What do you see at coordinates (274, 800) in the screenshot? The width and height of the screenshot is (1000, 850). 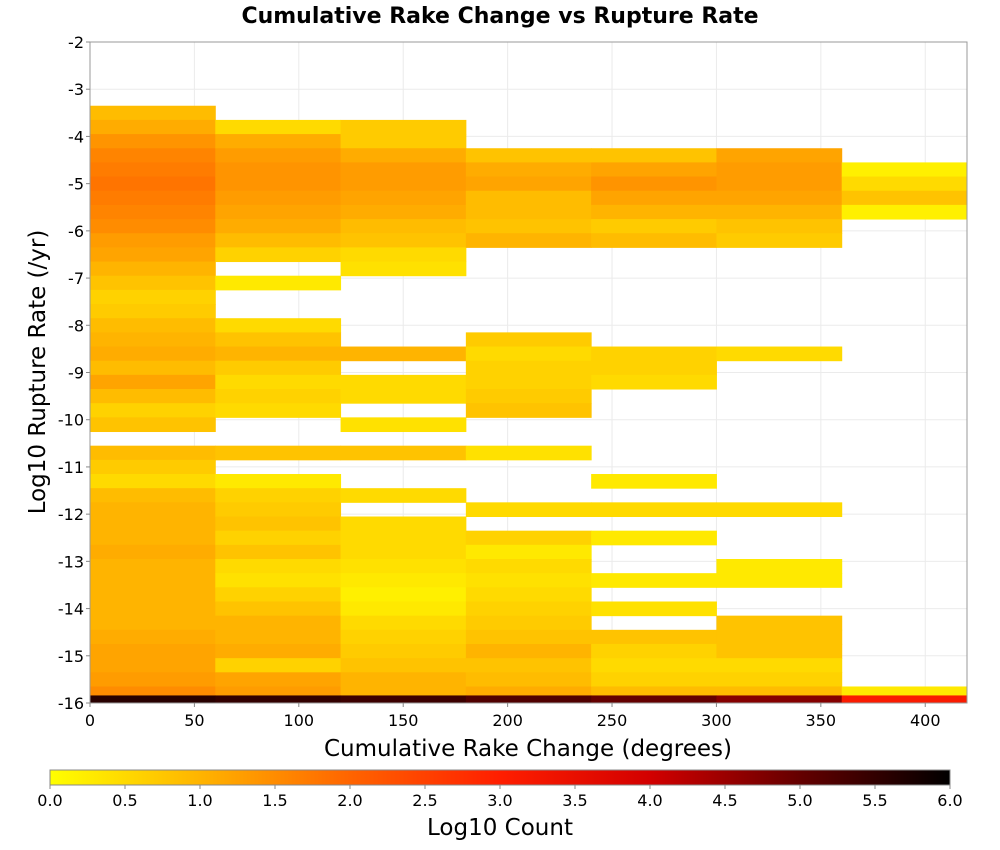 I see `colorbar-tick-label: 1.5` at bounding box center [274, 800].